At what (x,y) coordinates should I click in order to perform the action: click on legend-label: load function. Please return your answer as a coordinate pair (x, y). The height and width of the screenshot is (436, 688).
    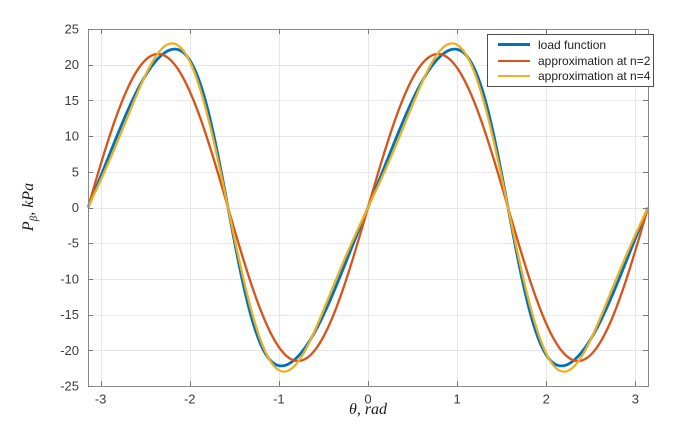
    Looking at the image, I should click on (572, 44).